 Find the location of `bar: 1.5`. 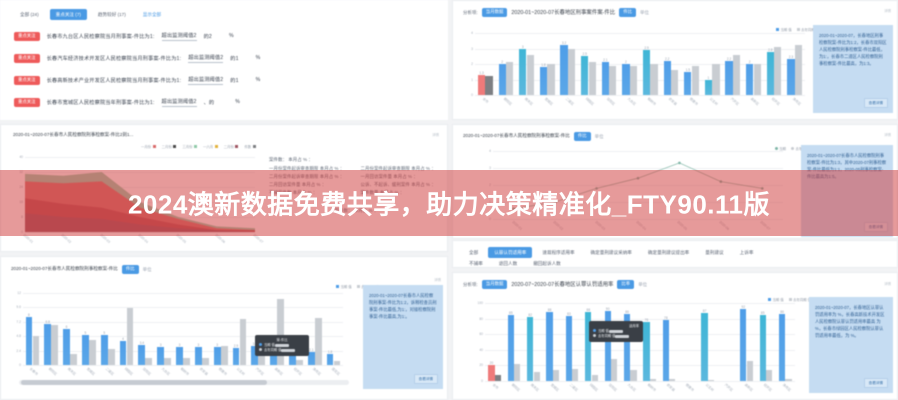

bar: 1.5 is located at coordinates (688, 81).